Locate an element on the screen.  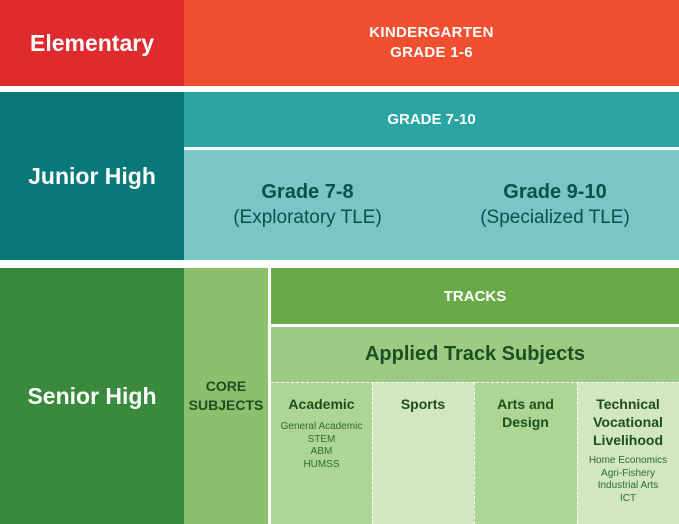
core-subjects-block: CORE SUBJECTS is located at coordinates (226, 396).